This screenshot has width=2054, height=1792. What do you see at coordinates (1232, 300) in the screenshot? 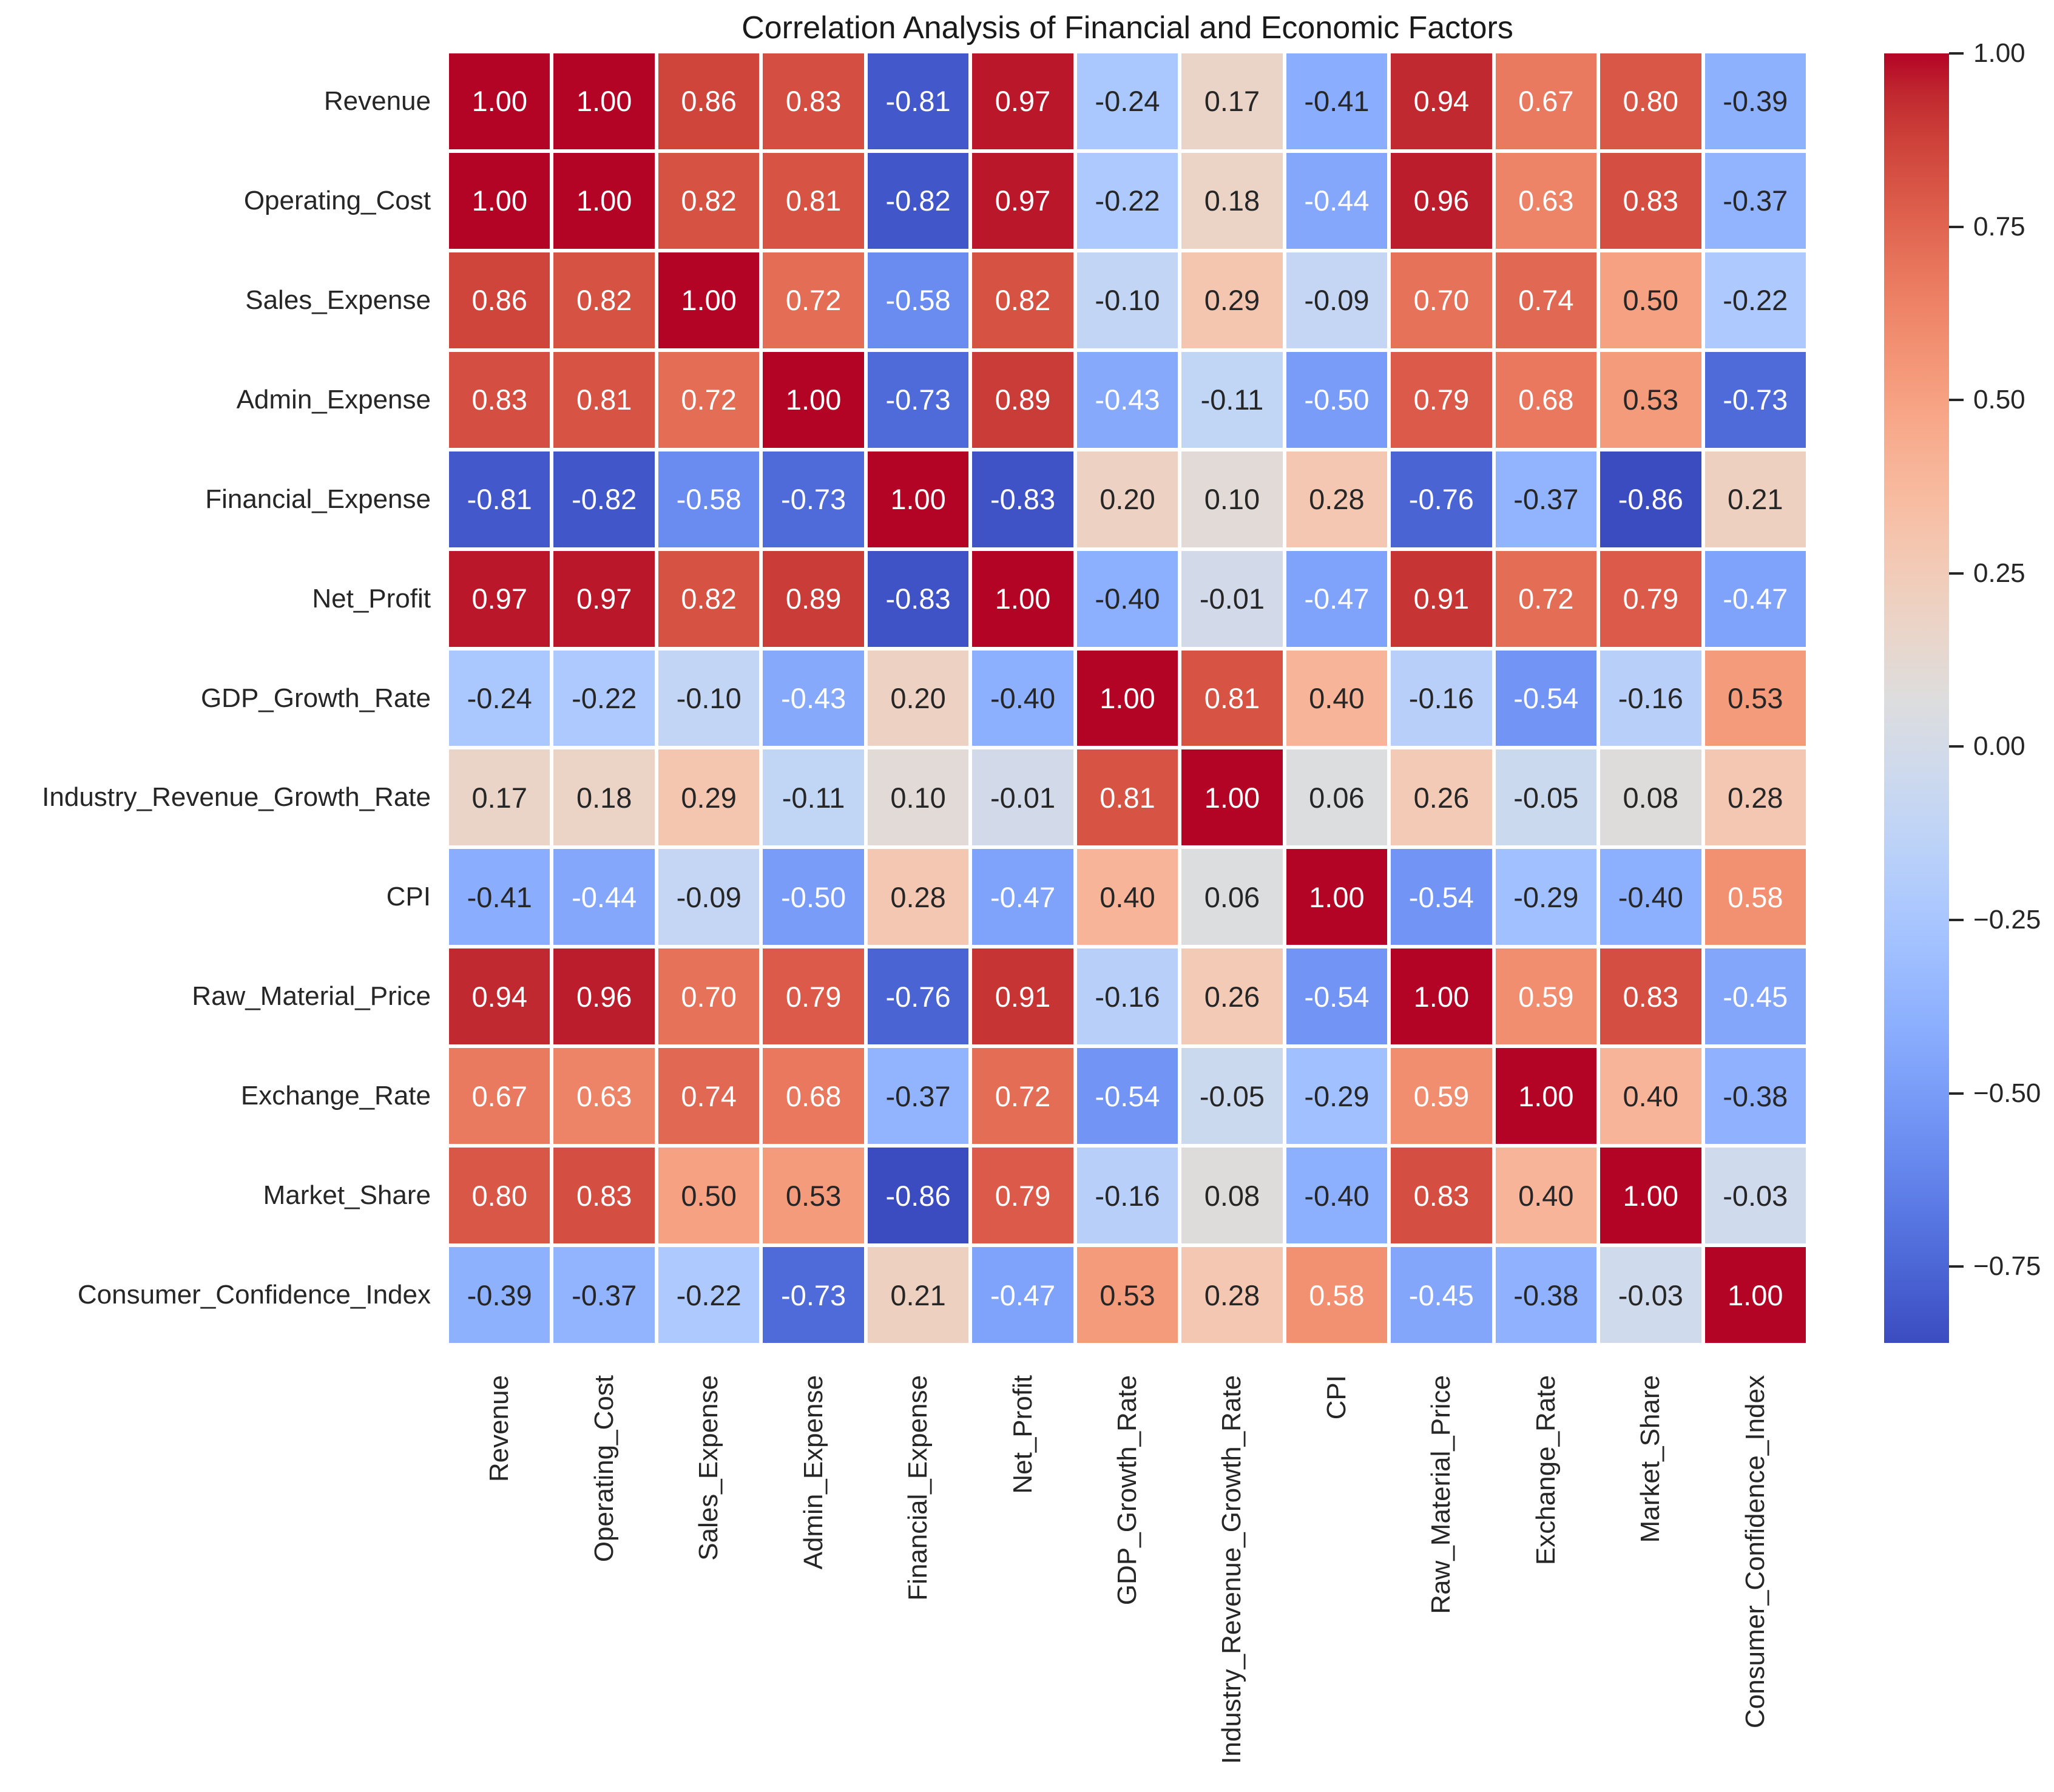
I see `heatmap-cell: 0.29` at bounding box center [1232, 300].